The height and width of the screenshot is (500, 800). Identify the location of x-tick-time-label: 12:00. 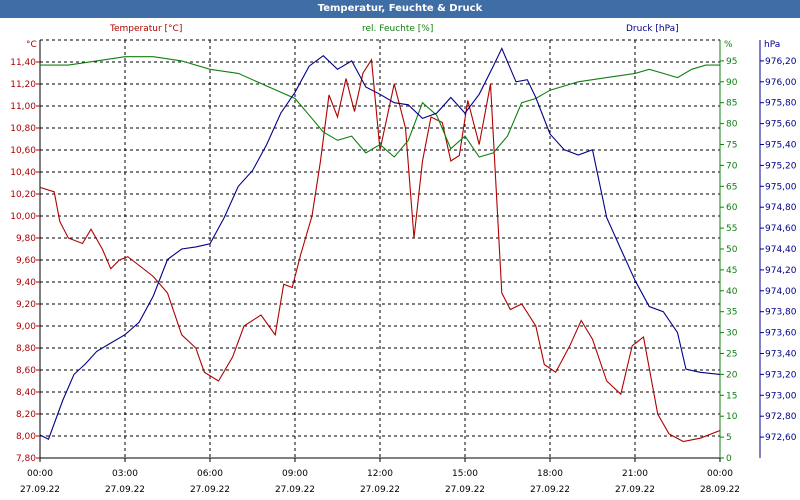
(380, 474).